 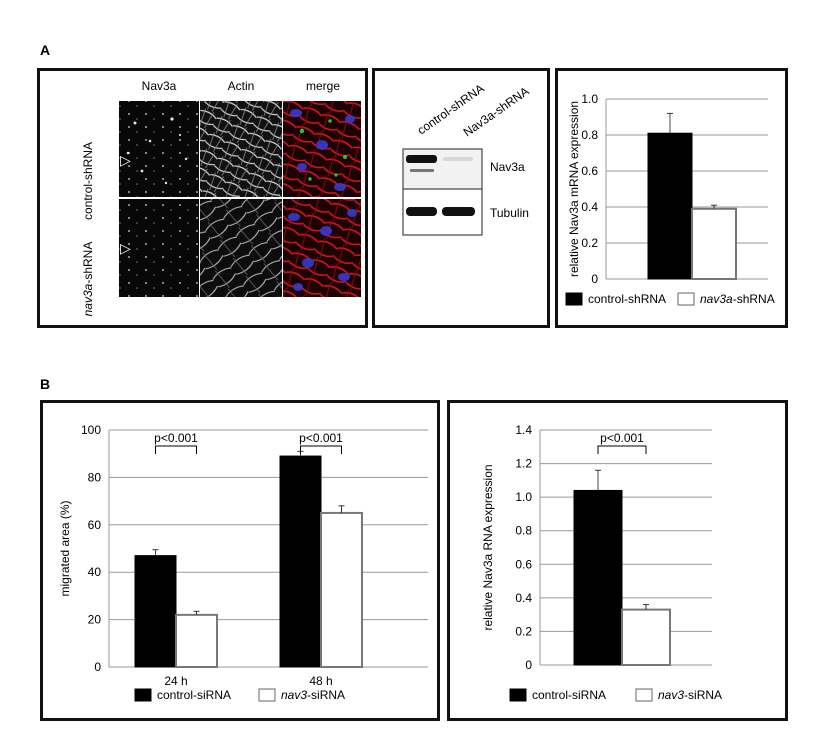 What do you see at coordinates (523, 464) in the screenshot?
I see `y-tick-label: 1.2` at bounding box center [523, 464].